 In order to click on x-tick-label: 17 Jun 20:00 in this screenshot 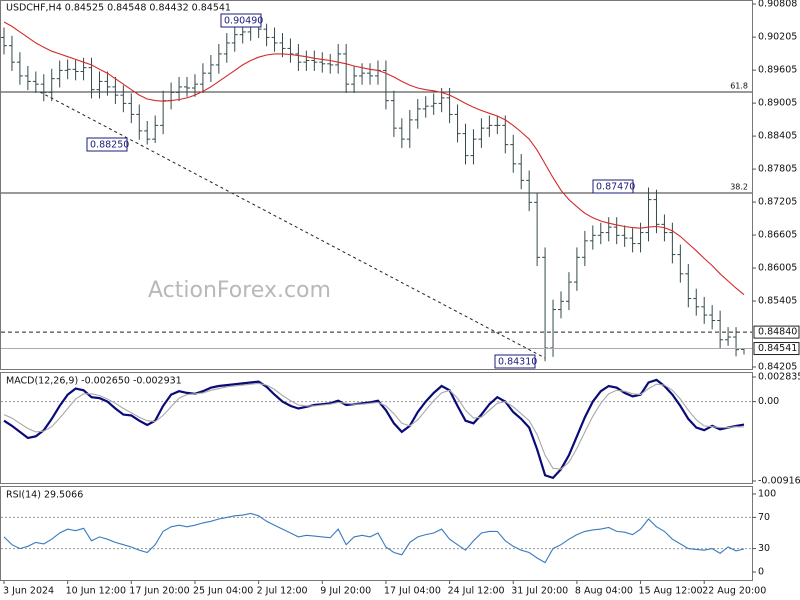, I will do `click(159, 591)`.